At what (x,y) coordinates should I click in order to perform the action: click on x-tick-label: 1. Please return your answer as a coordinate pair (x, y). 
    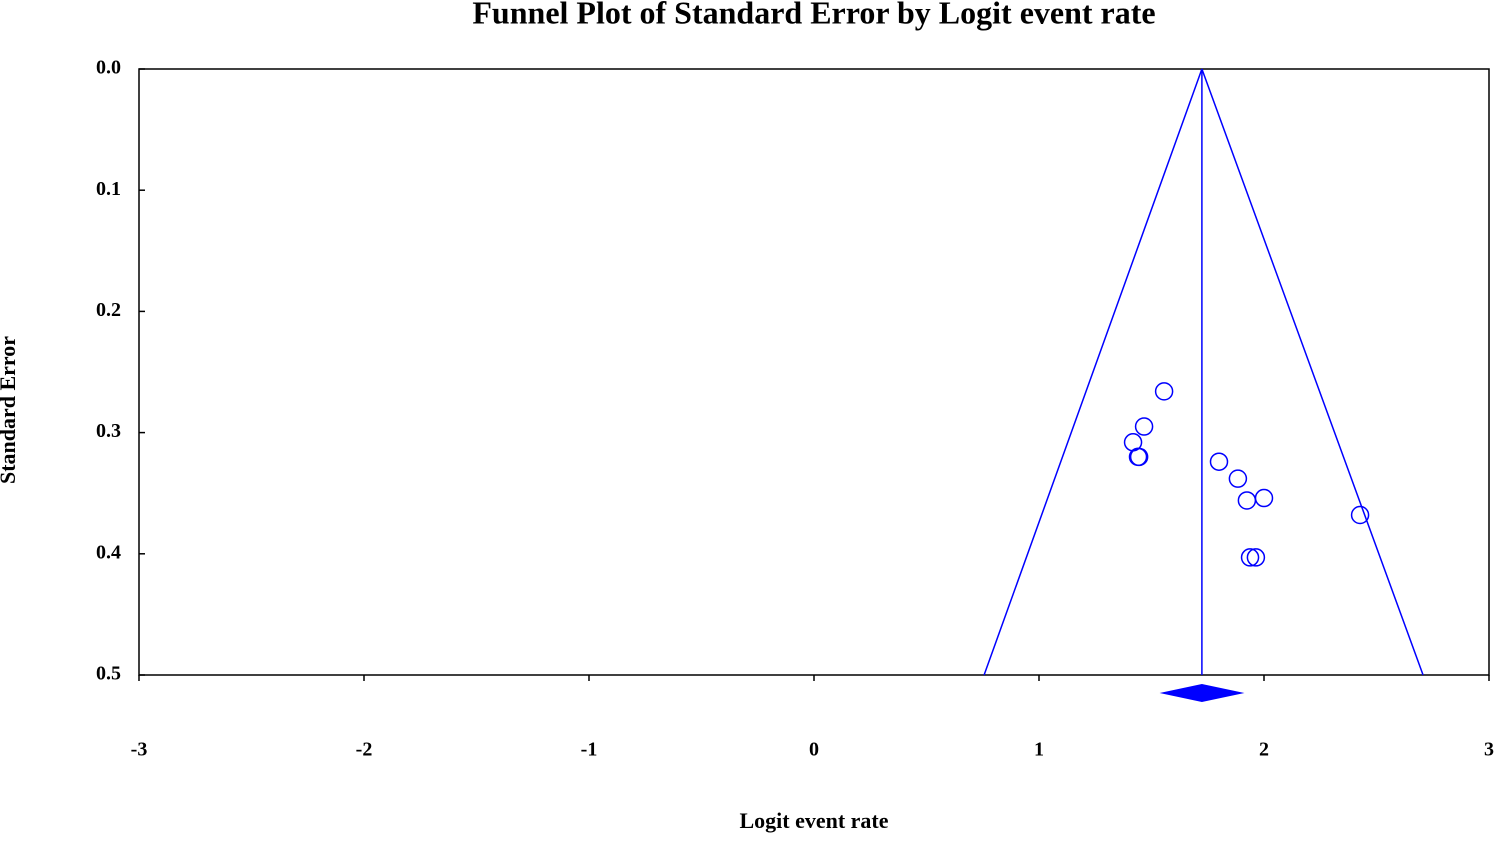
    Looking at the image, I should click on (1039, 750).